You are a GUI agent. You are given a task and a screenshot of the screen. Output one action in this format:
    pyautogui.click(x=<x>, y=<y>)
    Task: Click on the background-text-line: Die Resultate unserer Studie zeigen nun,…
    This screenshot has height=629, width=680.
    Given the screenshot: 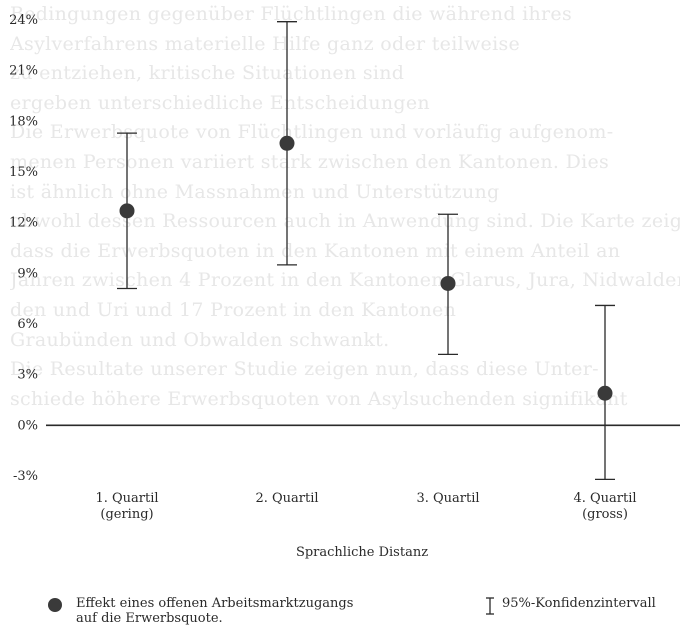 What is the action you would take?
    pyautogui.click(x=304, y=369)
    